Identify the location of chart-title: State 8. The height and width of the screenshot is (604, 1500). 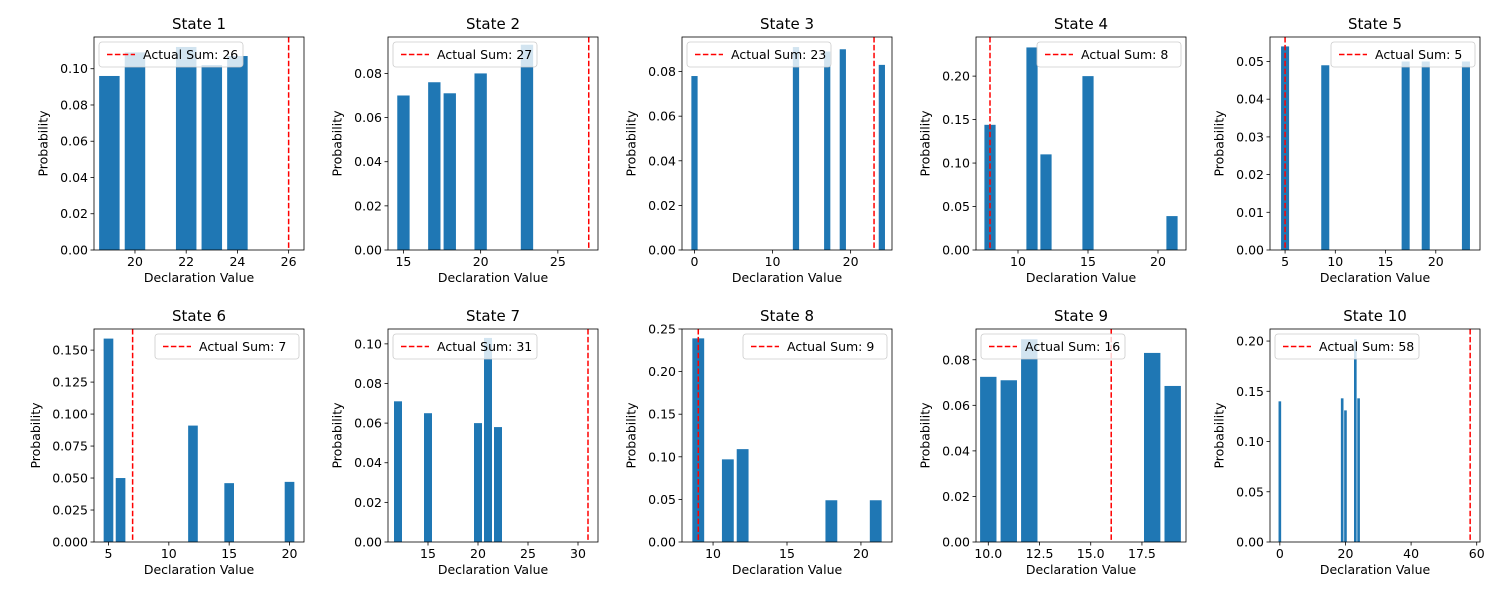
(787, 316).